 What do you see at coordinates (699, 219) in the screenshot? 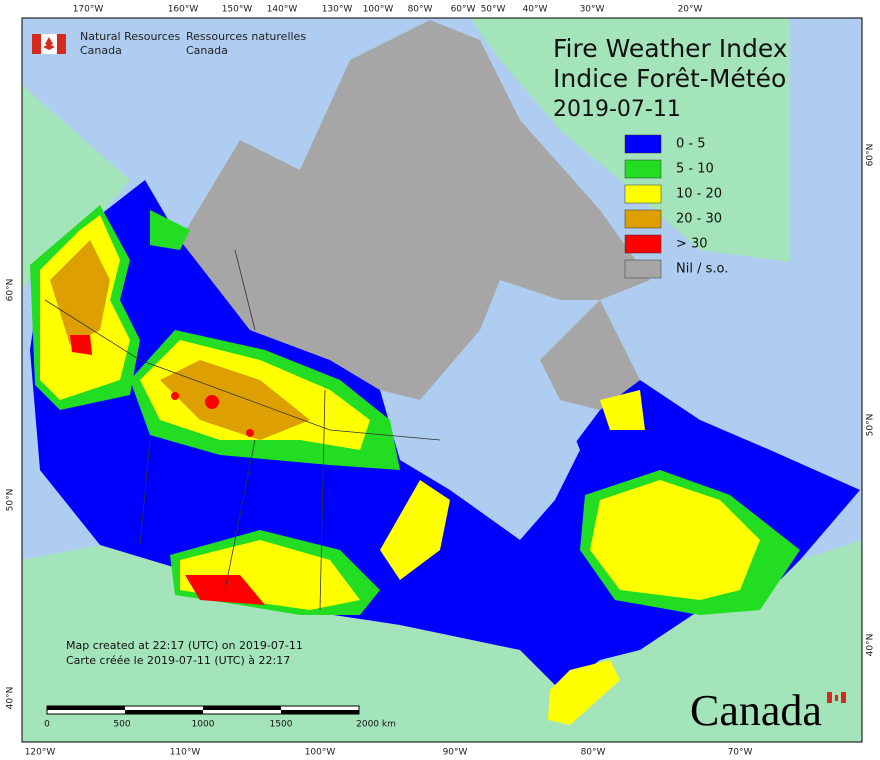
I see `legend-label: 20 - 30` at bounding box center [699, 219].